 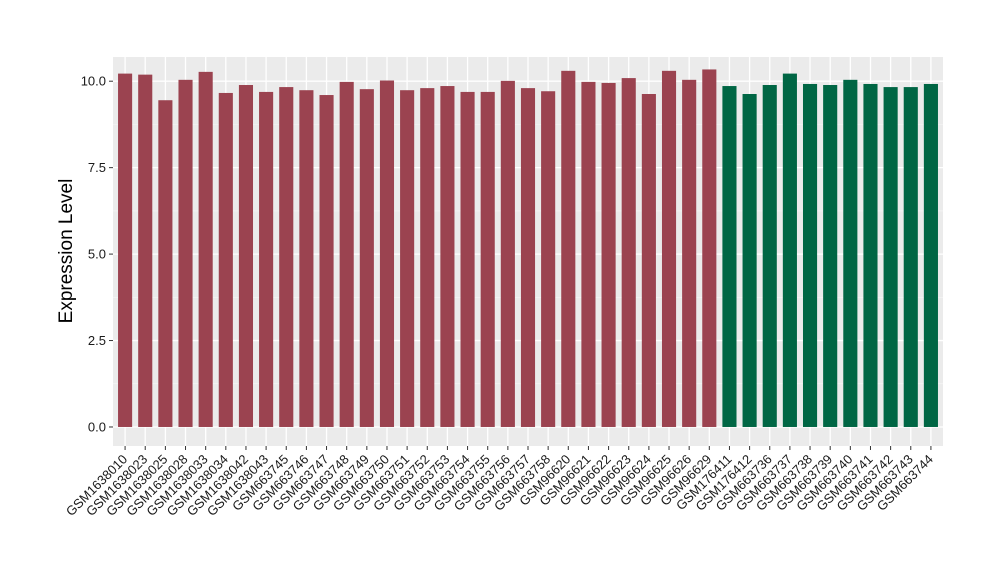 I want to click on bar-GSM1638042, so click(x=246, y=256).